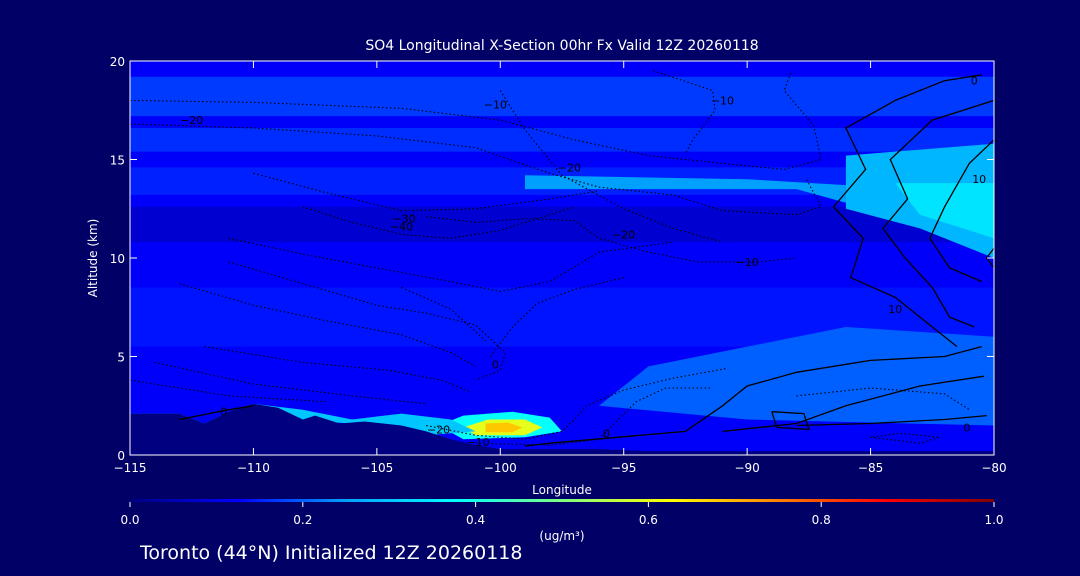  I want to click on x-tick-label: −115, so click(130, 468).